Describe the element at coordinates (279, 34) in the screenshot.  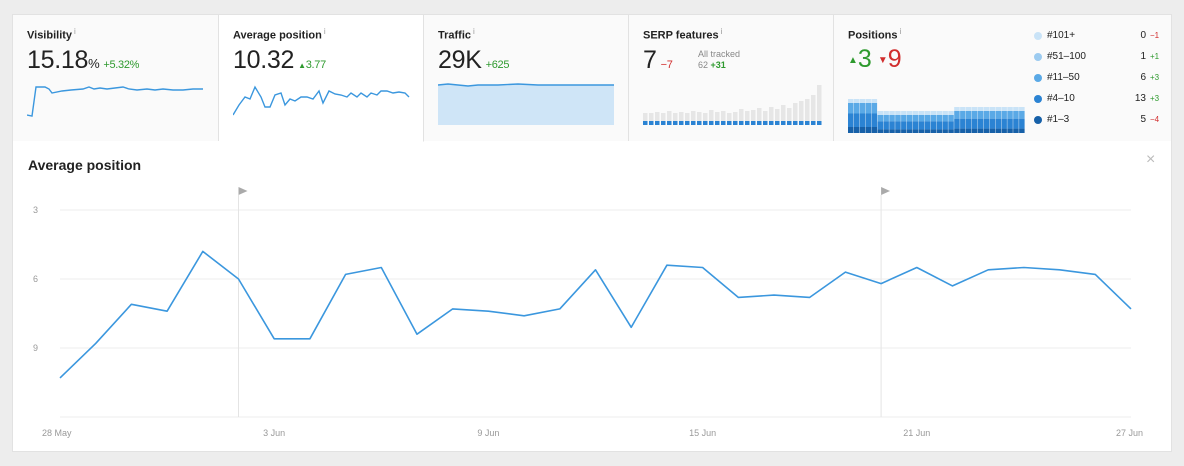
I see `card-title: Average position i` at that location.